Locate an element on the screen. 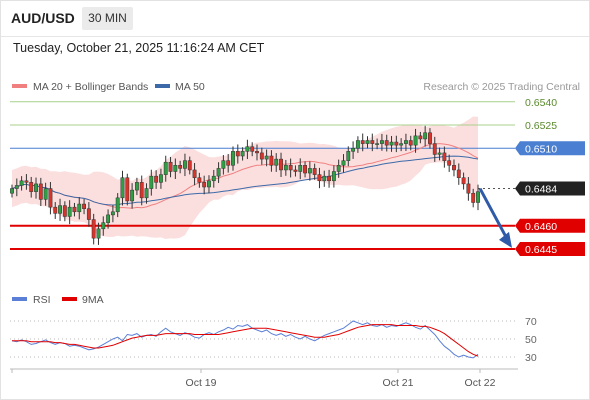 The width and height of the screenshot is (590, 400). forecast-arrow-shaft is located at coordinates (493, 212).